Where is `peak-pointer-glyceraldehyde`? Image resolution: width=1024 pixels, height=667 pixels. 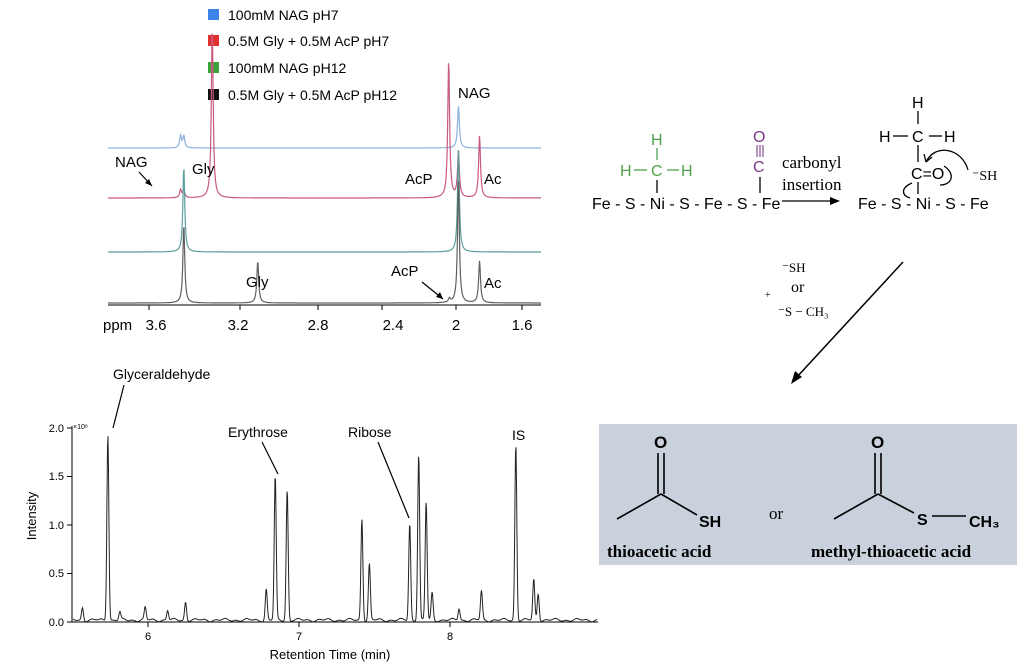 peak-pointer-glyceraldehyde is located at coordinates (118, 406).